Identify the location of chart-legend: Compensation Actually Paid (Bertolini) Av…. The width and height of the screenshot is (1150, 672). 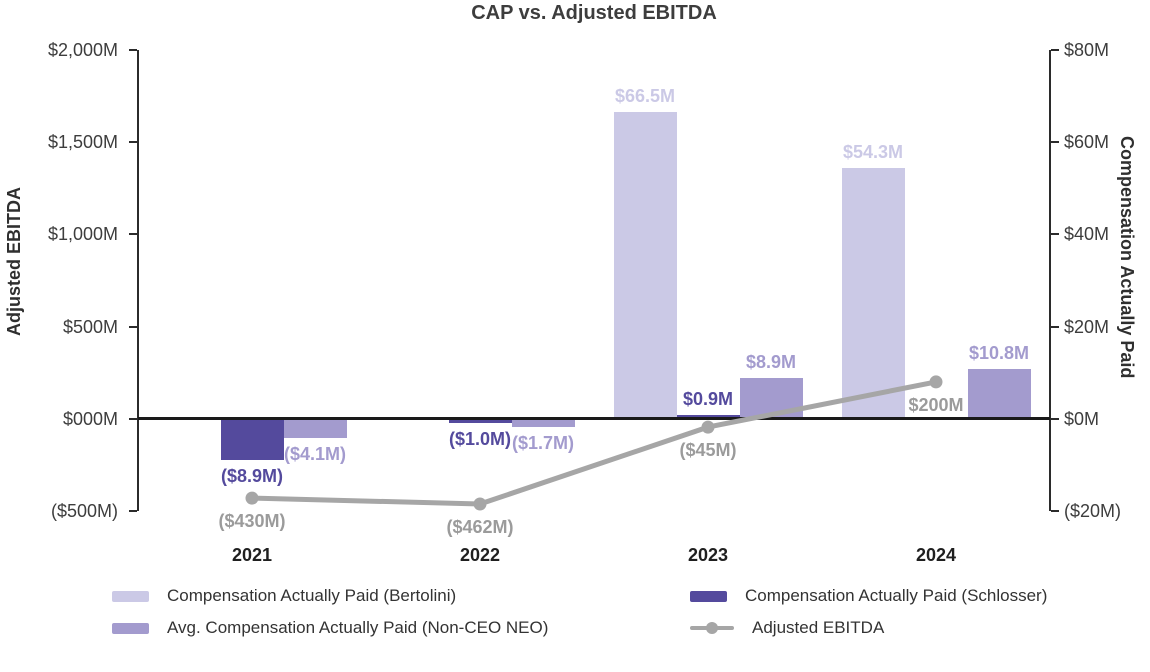
(579, 612).